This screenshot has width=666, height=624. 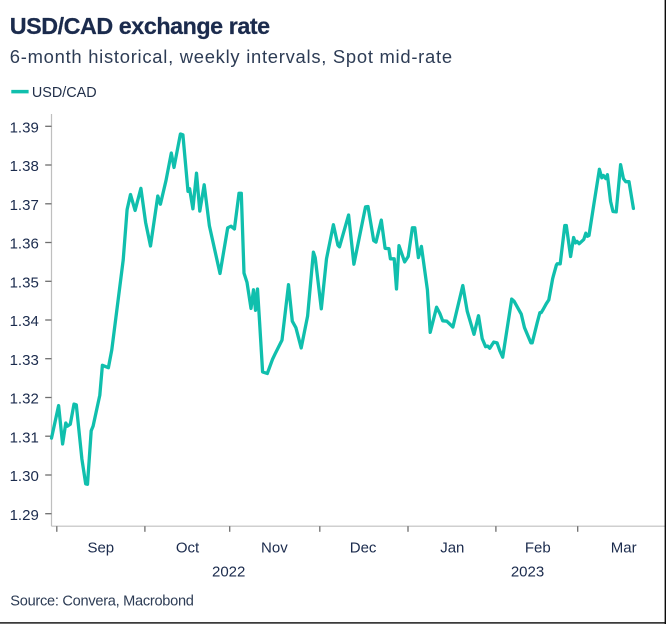 I want to click on svg-text: 1.35, so click(x=24, y=283).